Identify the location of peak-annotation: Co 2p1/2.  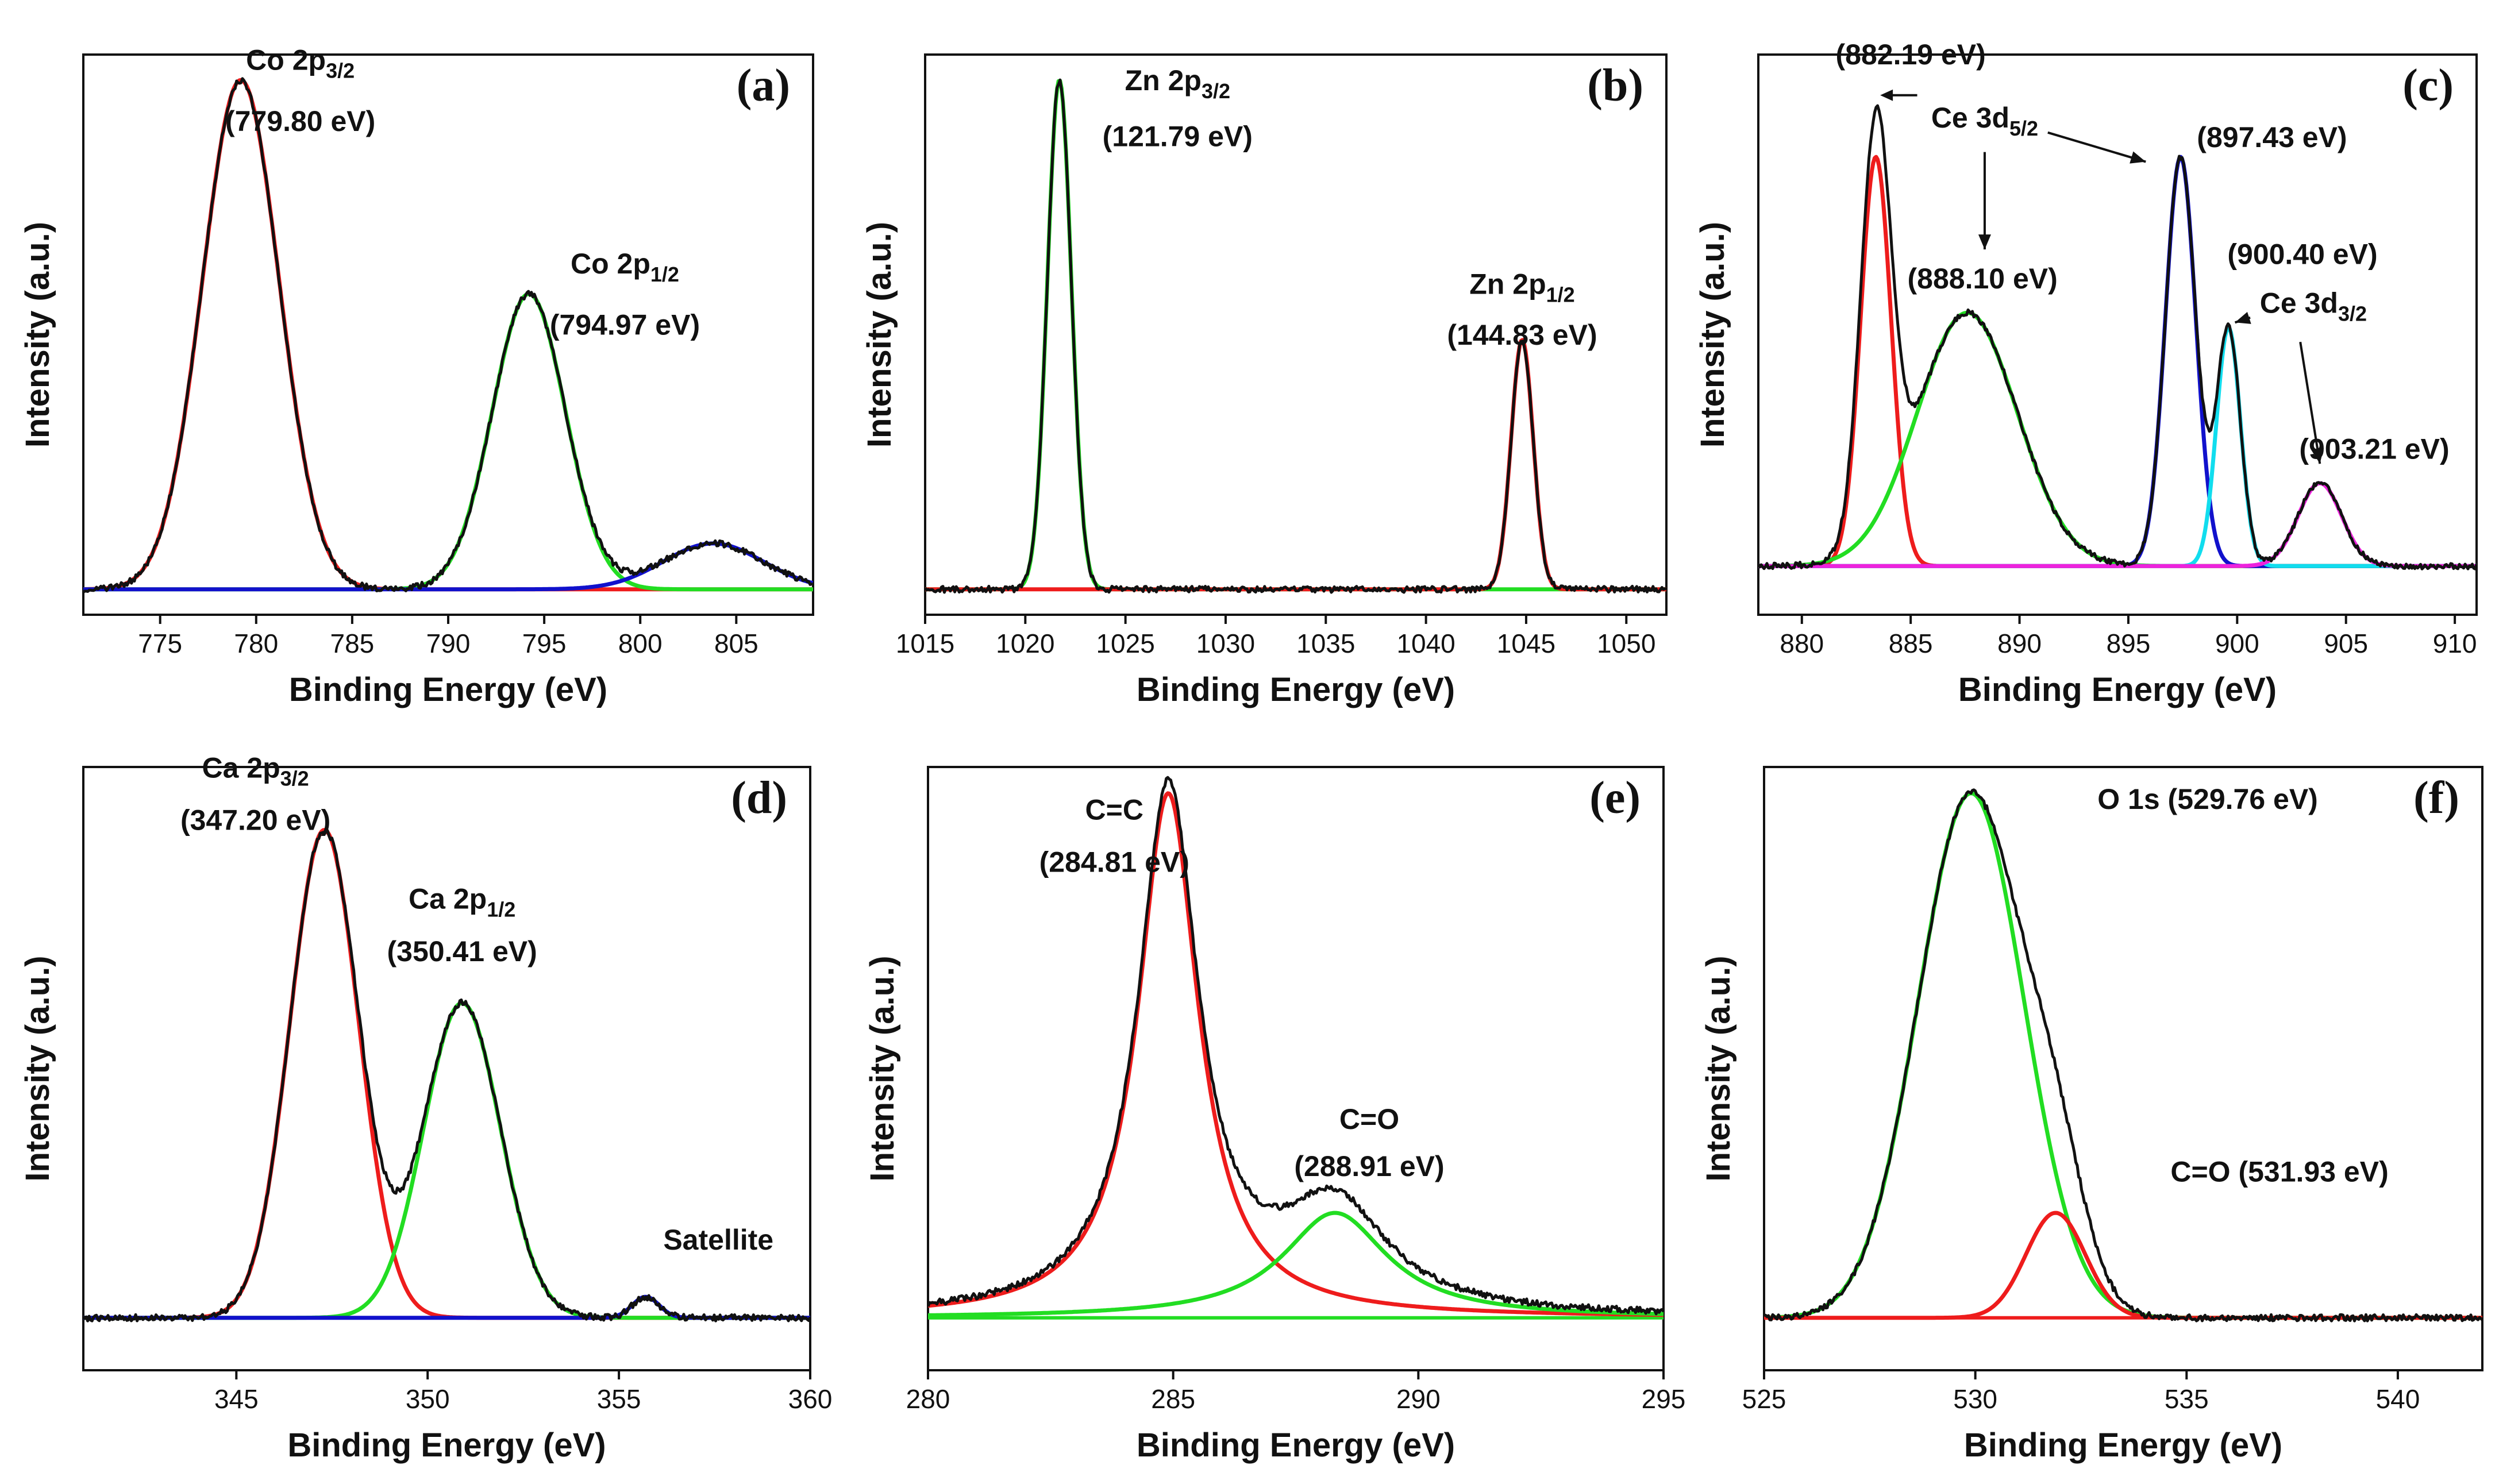
(625, 267).